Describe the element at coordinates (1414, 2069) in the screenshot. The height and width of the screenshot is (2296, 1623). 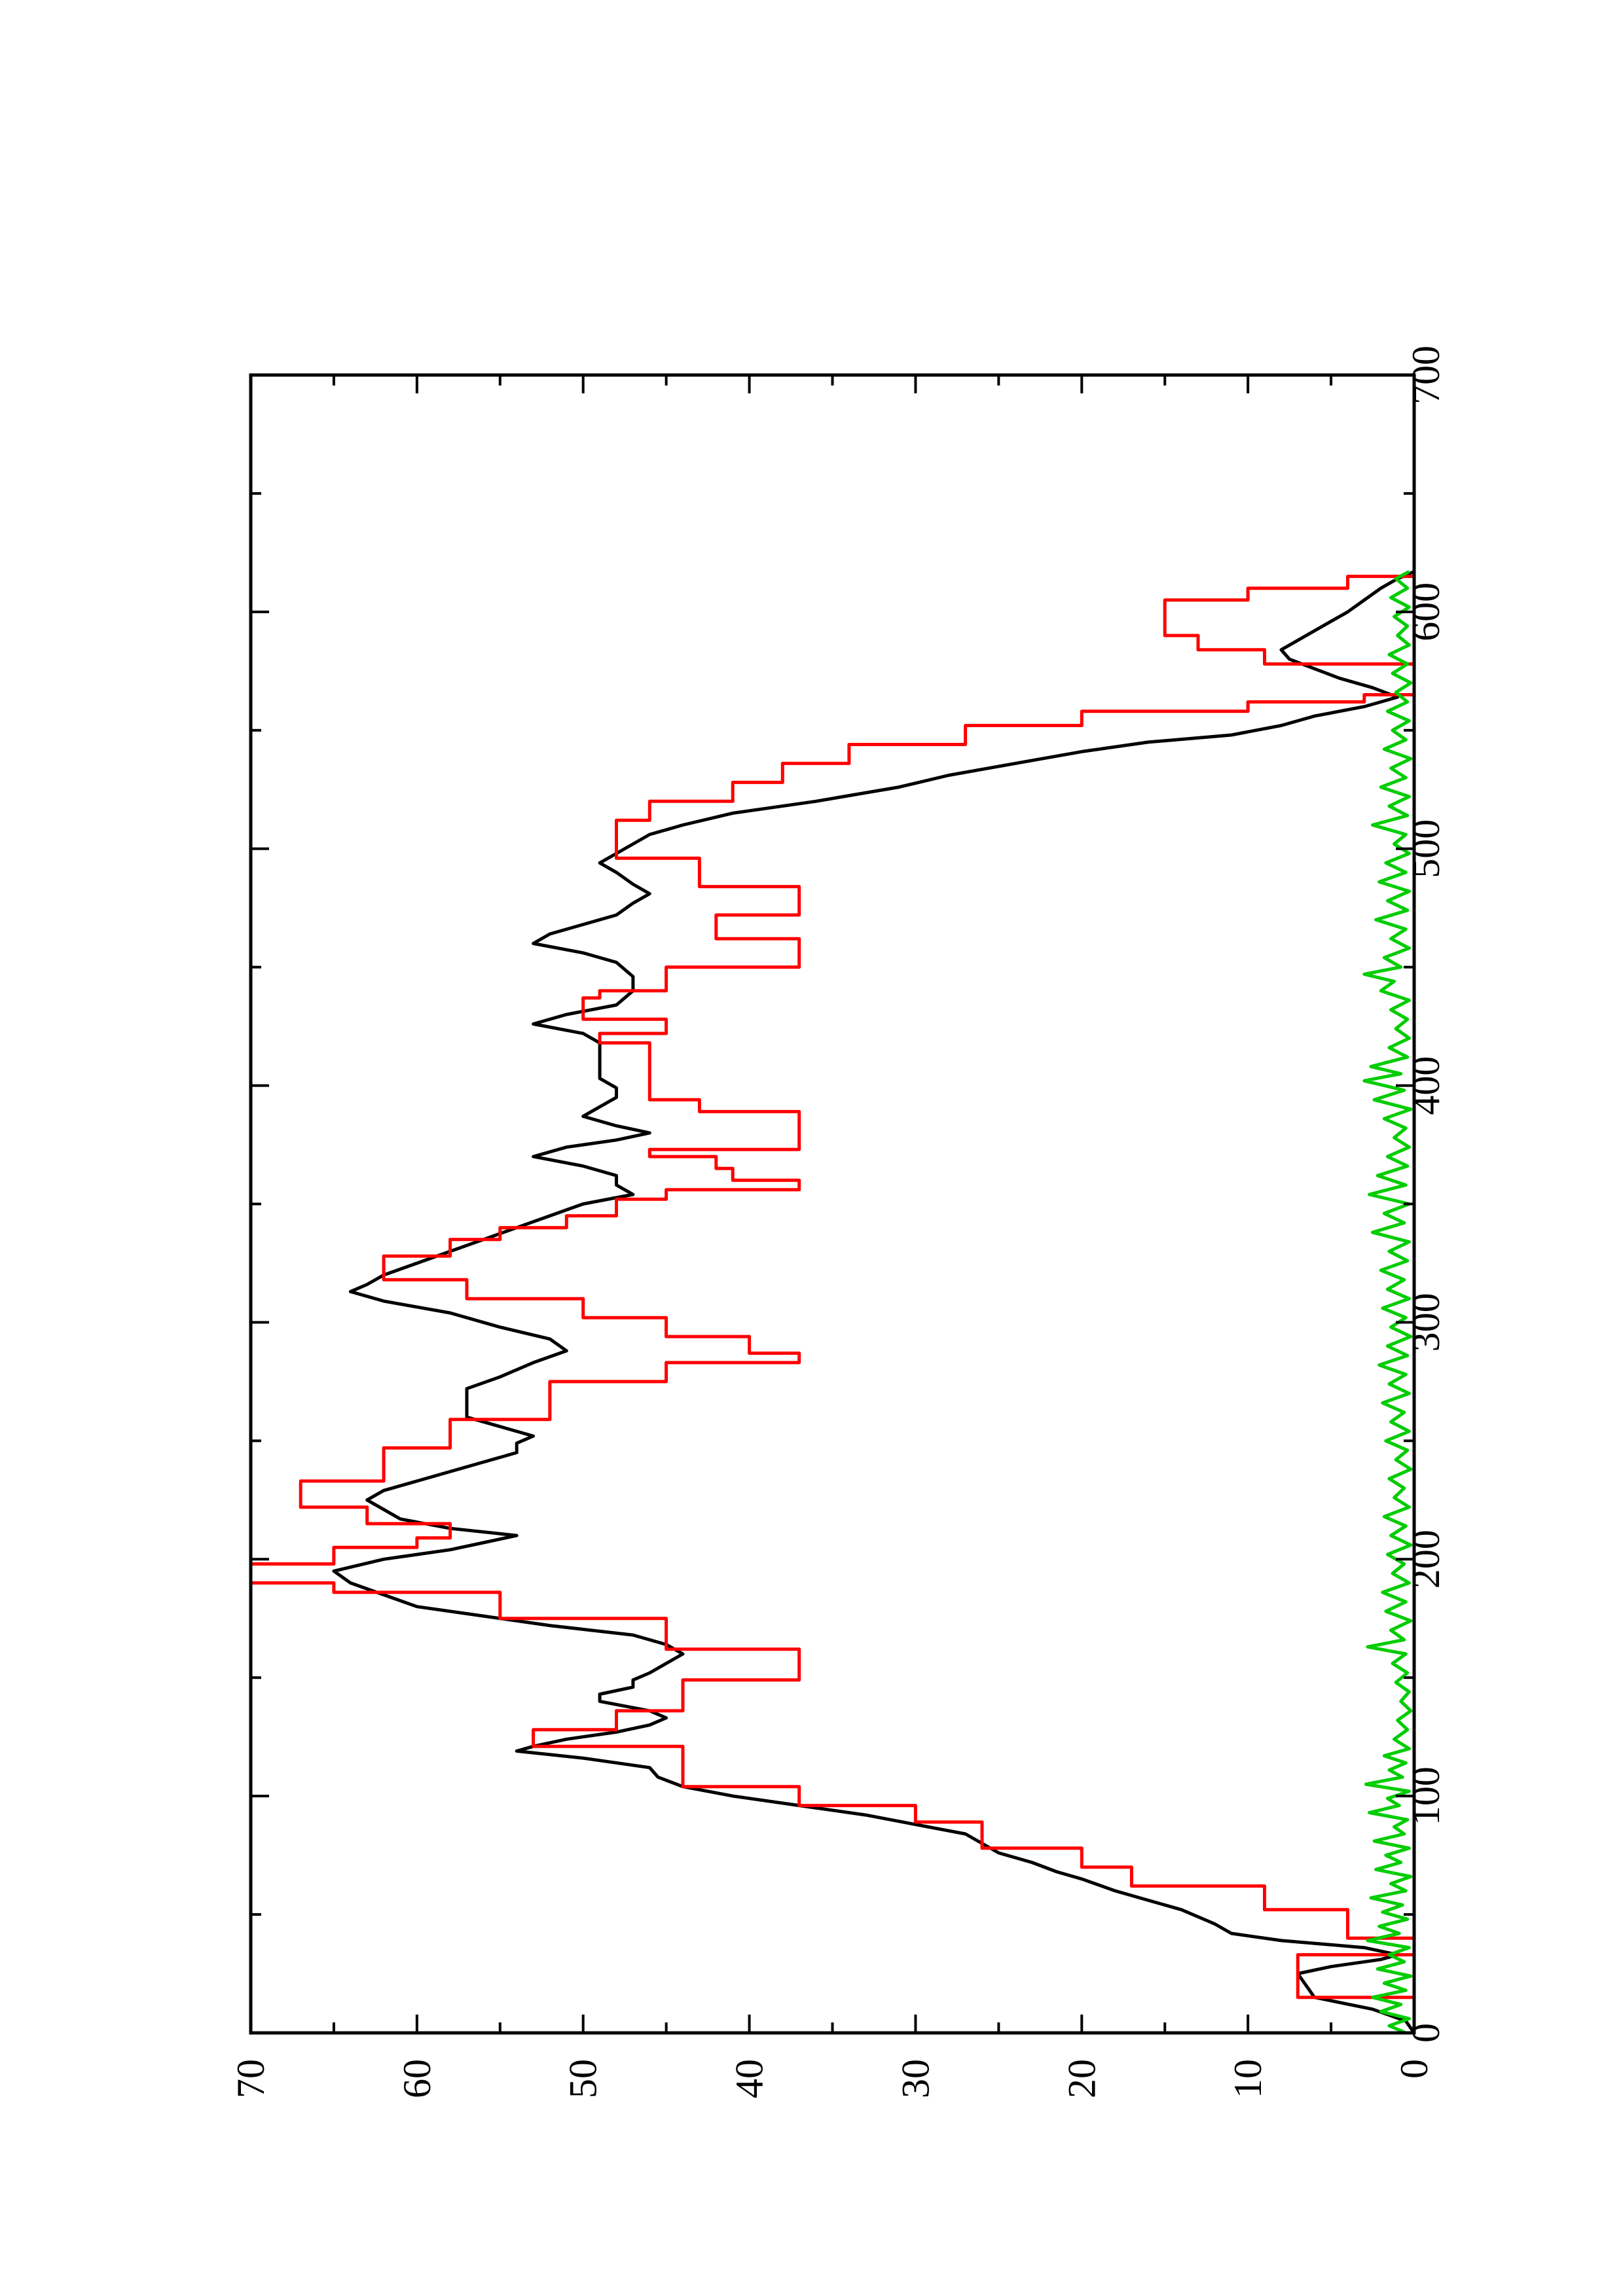
I see `y-tick-label: 0` at that location.